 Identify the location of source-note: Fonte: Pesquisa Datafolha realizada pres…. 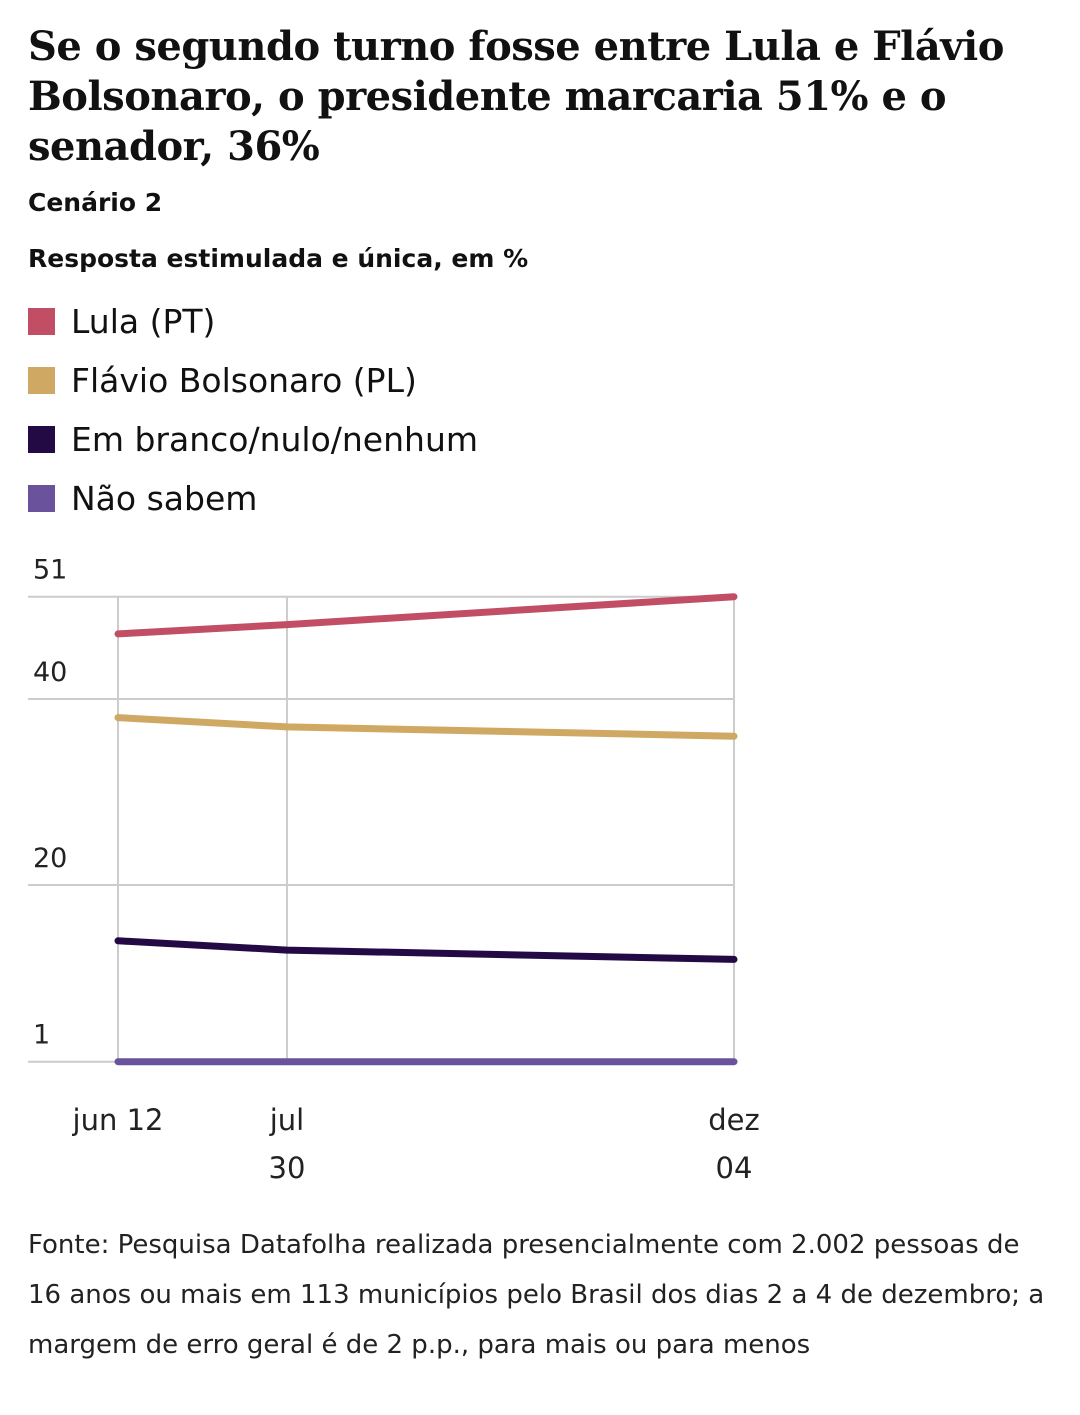
(536, 1295).